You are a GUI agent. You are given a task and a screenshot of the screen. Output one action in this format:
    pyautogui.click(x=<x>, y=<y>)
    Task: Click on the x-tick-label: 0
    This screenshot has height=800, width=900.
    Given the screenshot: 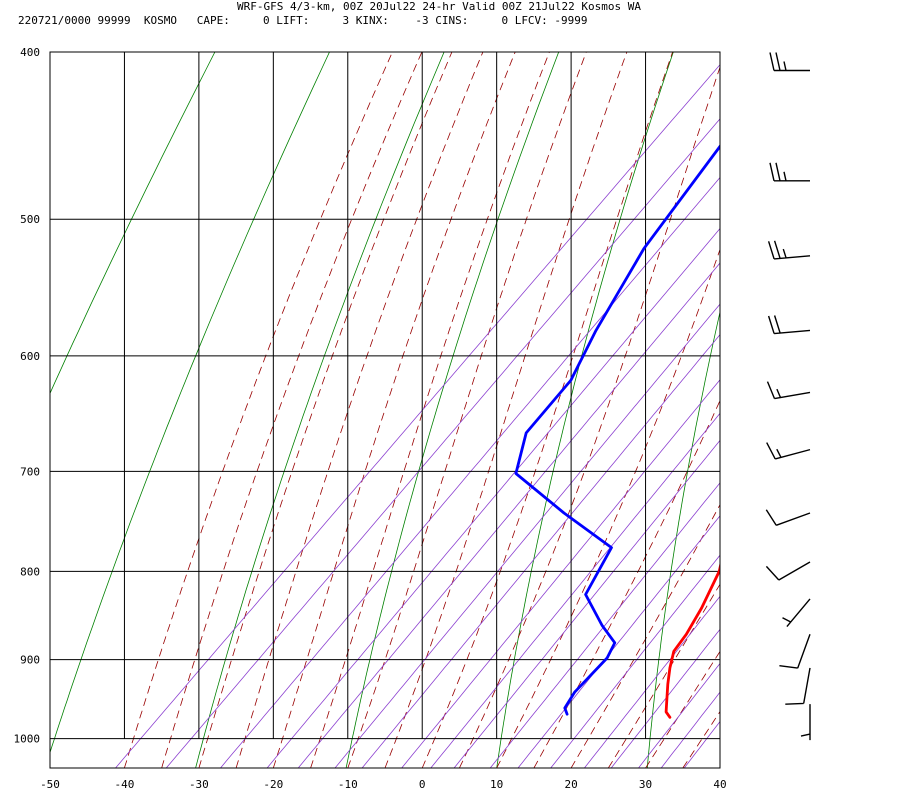 What is the action you would take?
    pyautogui.click(x=422, y=784)
    